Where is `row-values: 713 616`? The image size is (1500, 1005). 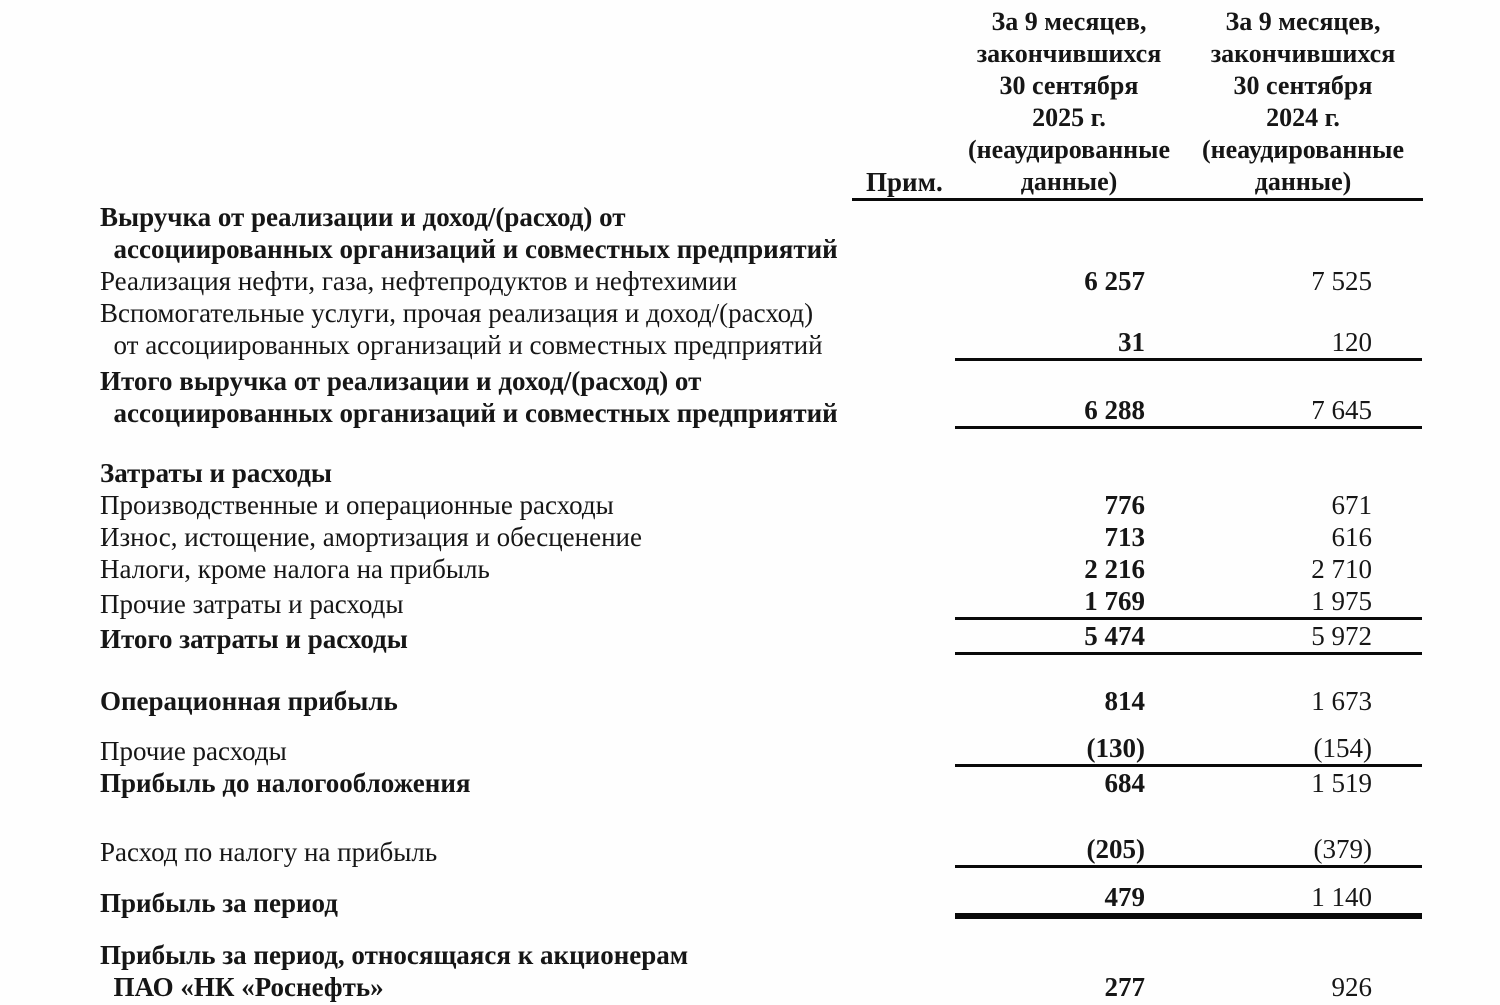
row-values: 713 616 is located at coordinates (1188, 537).